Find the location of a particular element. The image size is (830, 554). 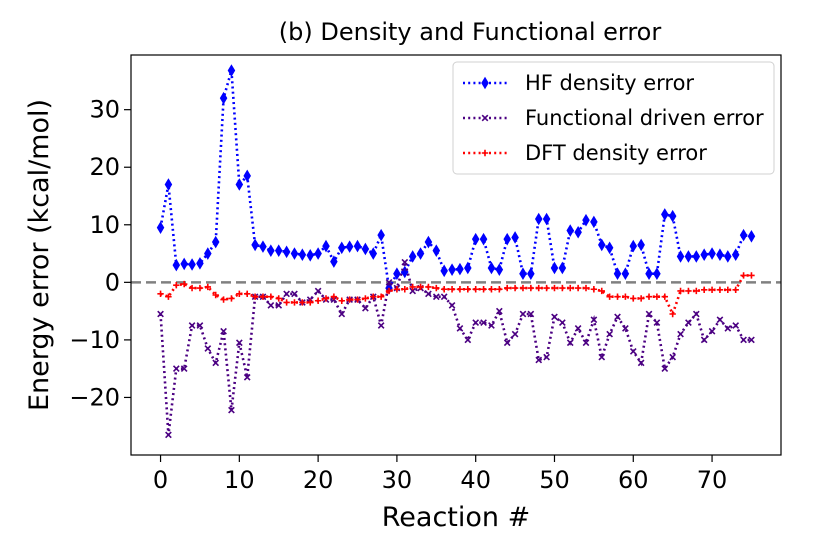

x-tick-label: 70 is located at coordinates (712, 480).